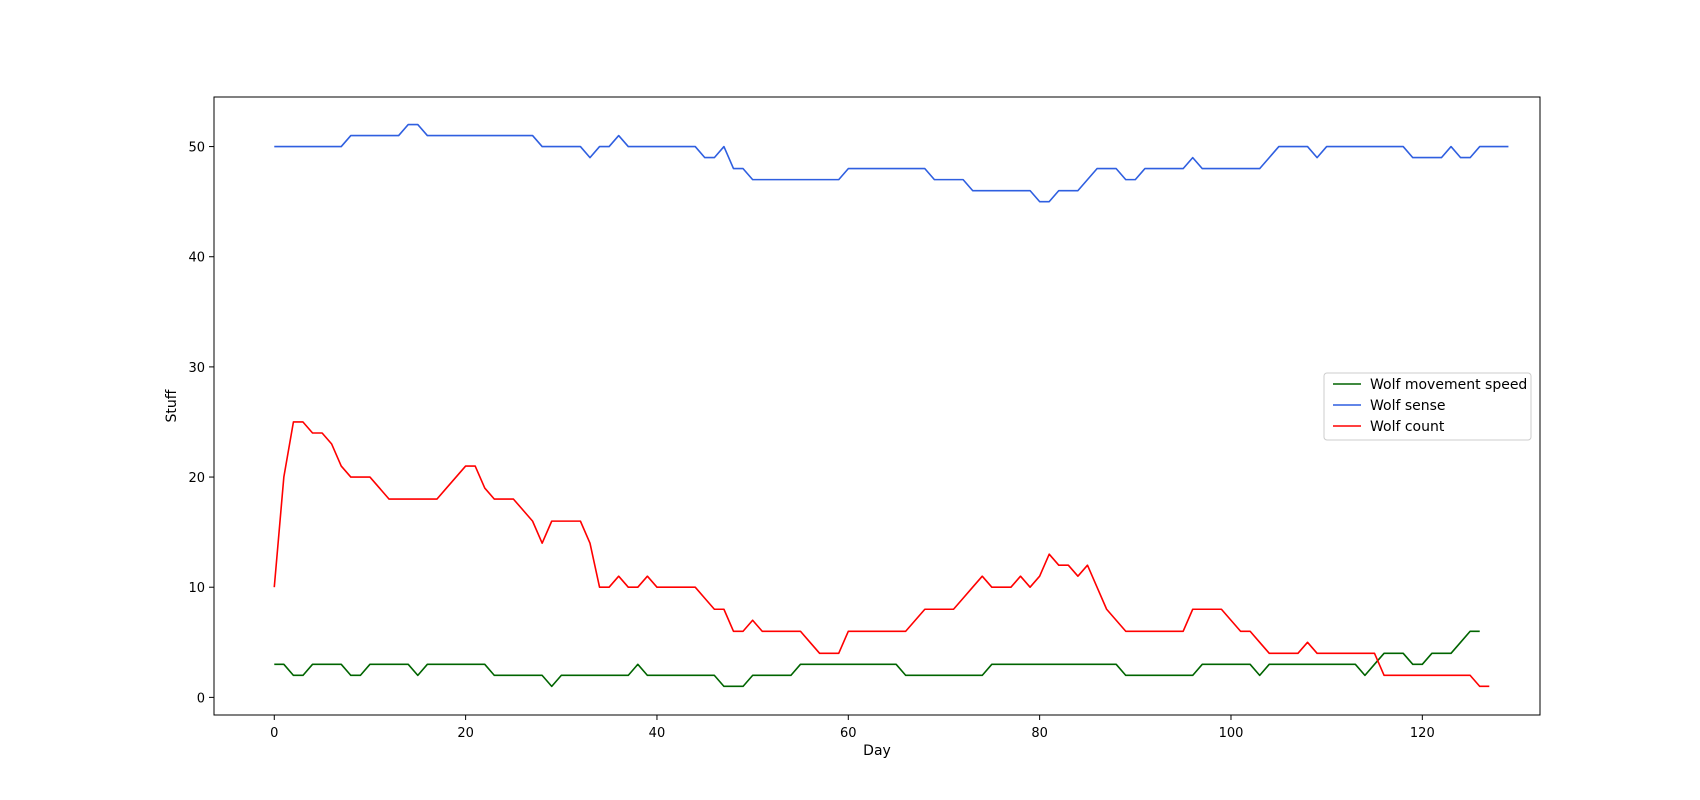 The image size is (1700, 800). What do you see at coordinates (1422, 733) in the screenshot?
I see `x-tick-label: 120` at bounding box center [1422, 733].